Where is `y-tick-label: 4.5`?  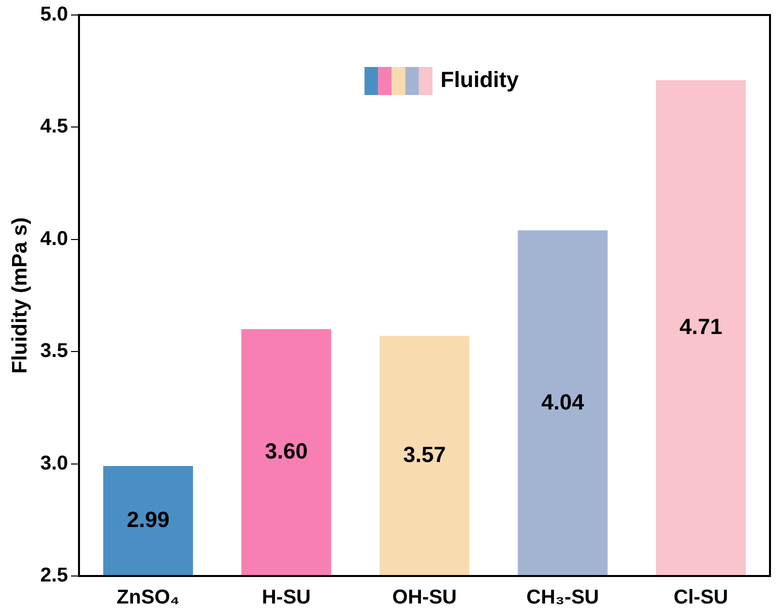 y-tick-label: 4.5 is located at coordinates (54, 127).